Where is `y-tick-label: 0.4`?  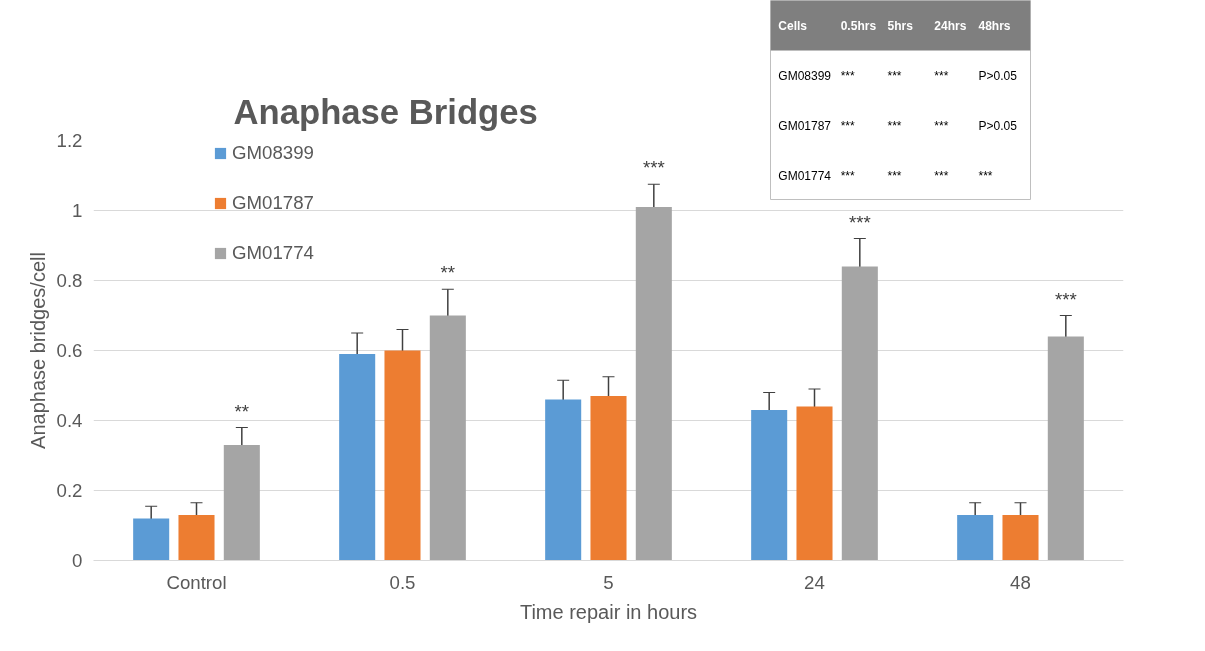
y-tick-label: 0.4 is located at coordinates (69, 420).